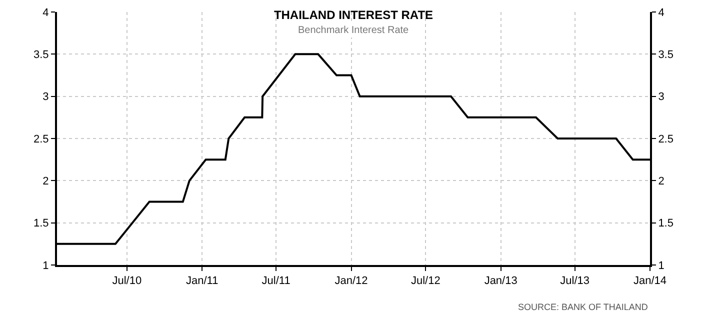 This screenshot has height=321, width=723. I want to click on x-tick-label: Jul/13, so click(575, 281).